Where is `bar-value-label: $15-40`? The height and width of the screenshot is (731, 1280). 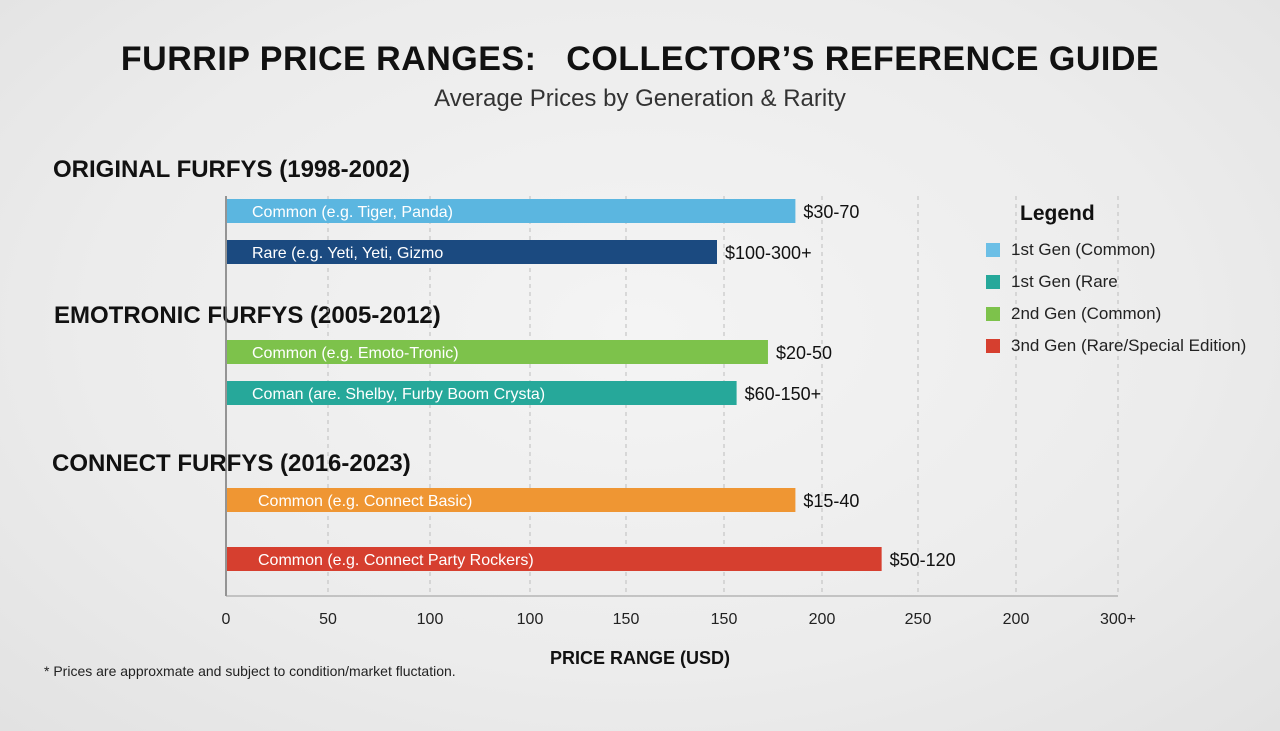
bar-value-label: $15-40 is located at coordinates (831, 501).